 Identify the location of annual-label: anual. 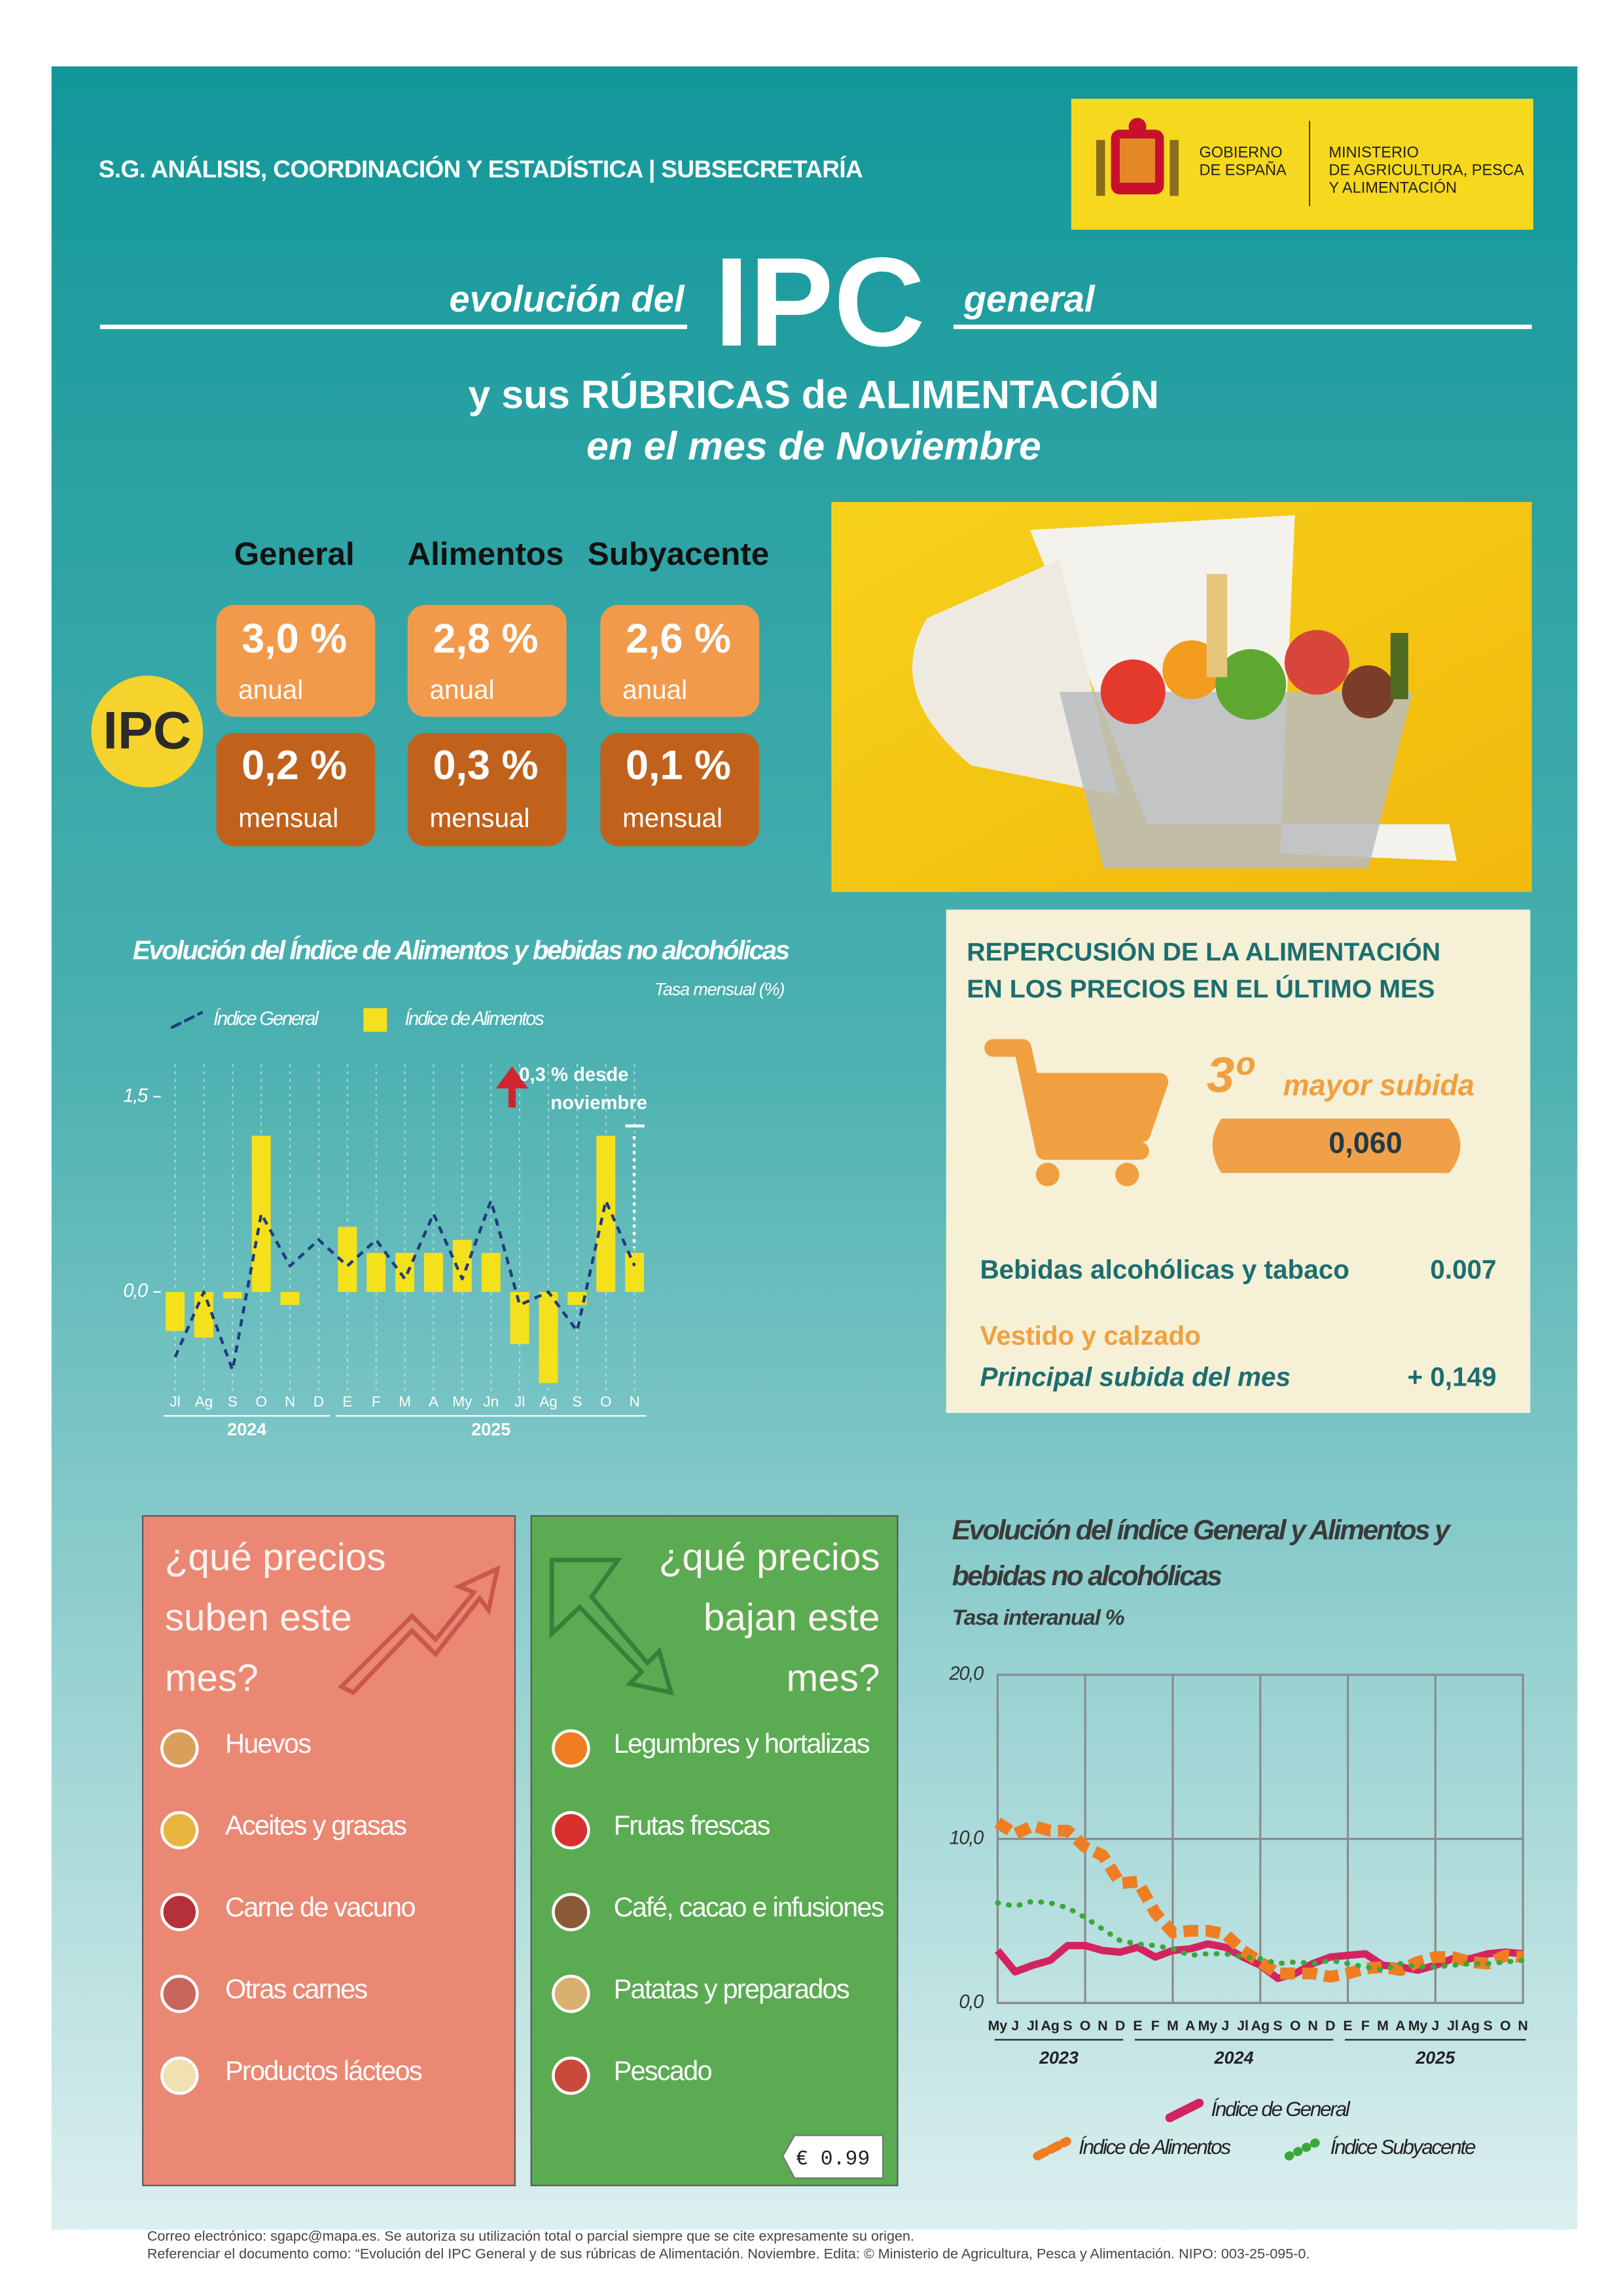
(654, 690).